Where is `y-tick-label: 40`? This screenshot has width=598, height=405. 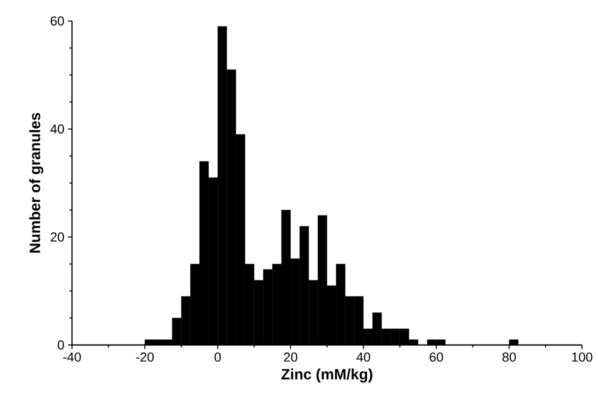 y-tick-label: 40 is located at coordinates (57, 129).